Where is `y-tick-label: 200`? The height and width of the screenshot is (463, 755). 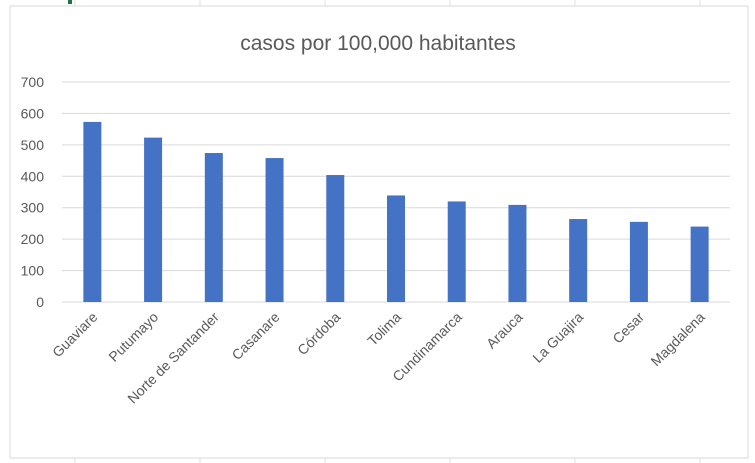 y-tick-label: 200 is located at coordinates (33, 239).